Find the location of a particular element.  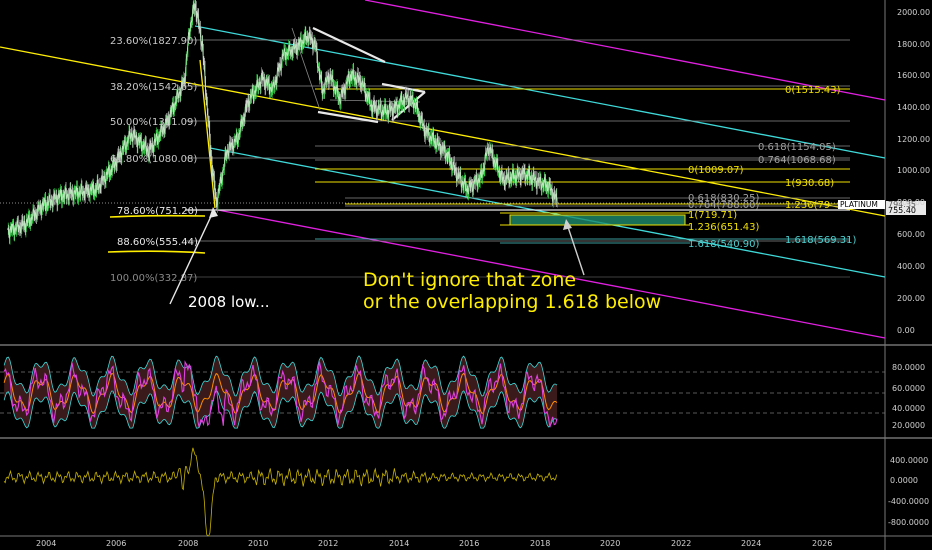

y-tick-label: 0.0000 is located at coordinates (904, 480).